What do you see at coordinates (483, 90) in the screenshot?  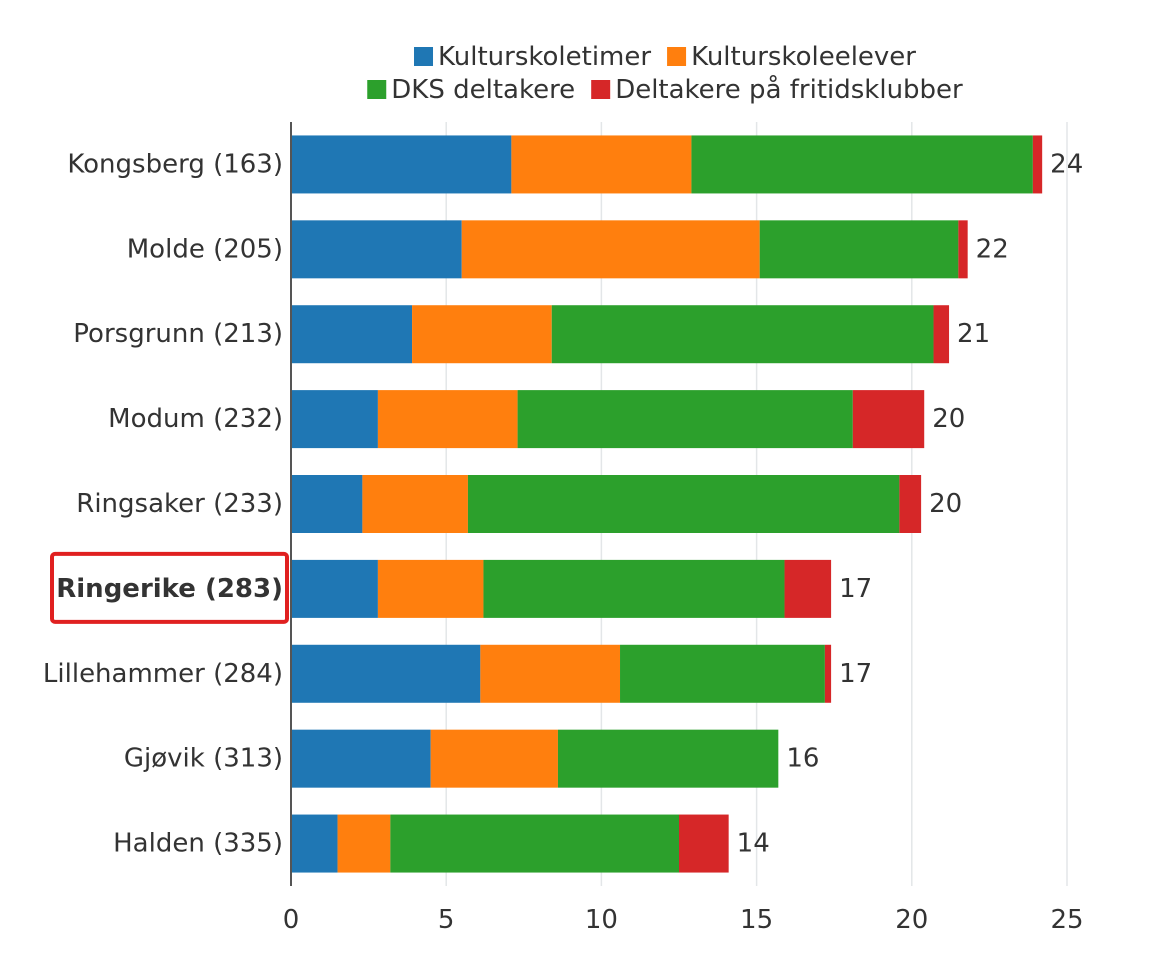 I see `legend-label: DKS deltakere` at bounding box center [483, 90].